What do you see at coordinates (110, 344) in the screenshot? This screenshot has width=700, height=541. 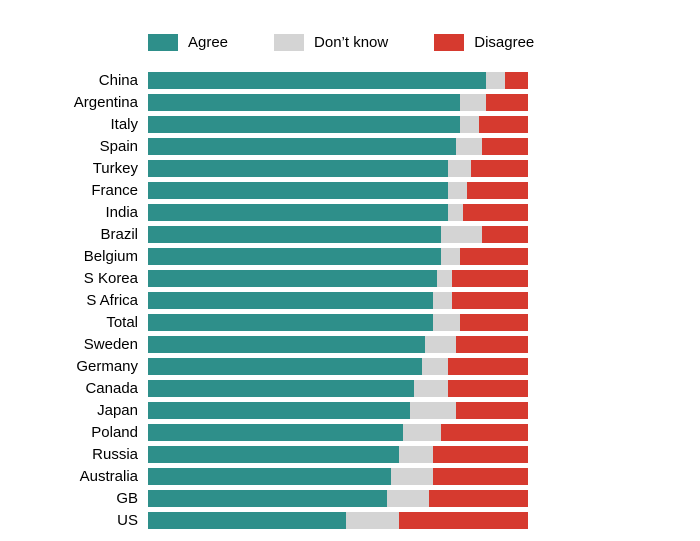 I see `category-label: Sweden` at bounding box center [110, 344].